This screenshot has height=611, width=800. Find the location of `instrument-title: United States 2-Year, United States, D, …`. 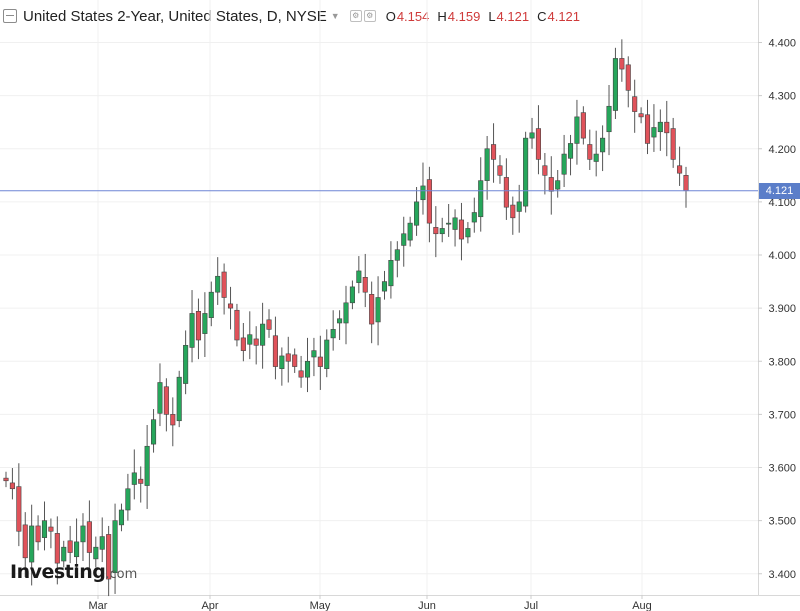

instrument-title: United States 2-Year, United States, D, … is located at coordinates (175, 16).